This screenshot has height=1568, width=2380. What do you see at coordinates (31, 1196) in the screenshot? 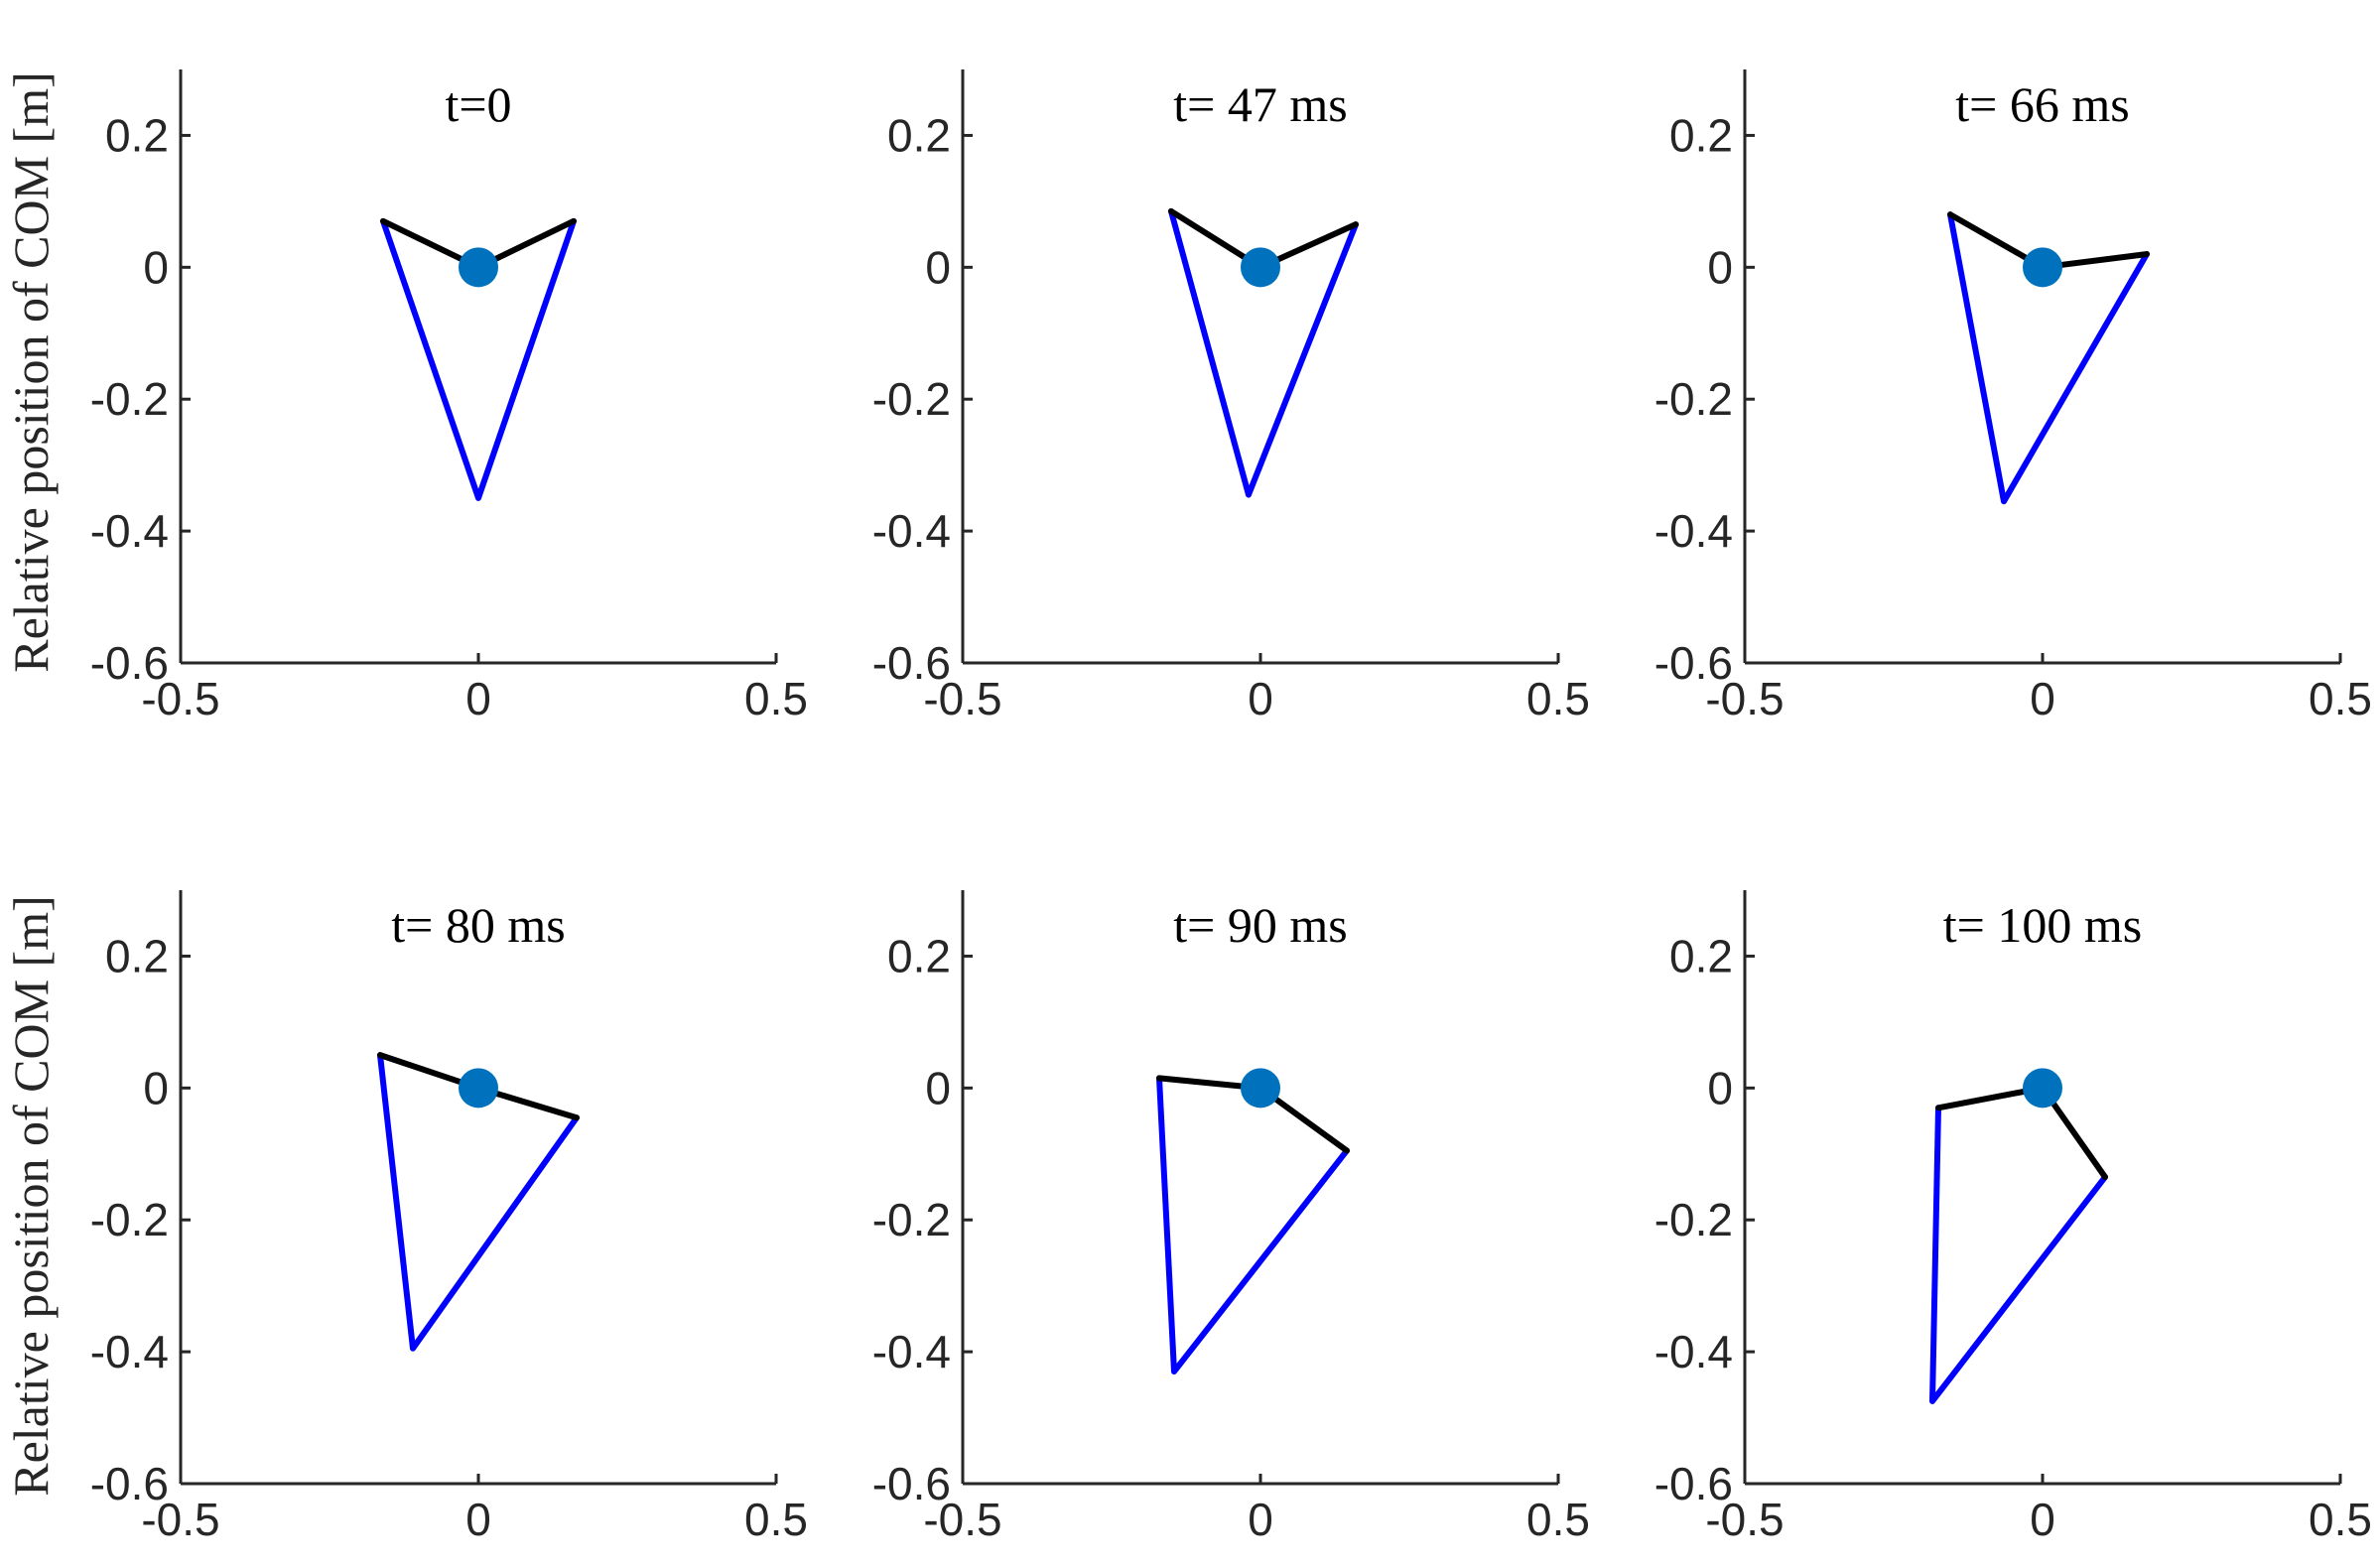
I see `y-axis-label-bottom: Relative position of COM [m]` at bounding box center [31, 1196].